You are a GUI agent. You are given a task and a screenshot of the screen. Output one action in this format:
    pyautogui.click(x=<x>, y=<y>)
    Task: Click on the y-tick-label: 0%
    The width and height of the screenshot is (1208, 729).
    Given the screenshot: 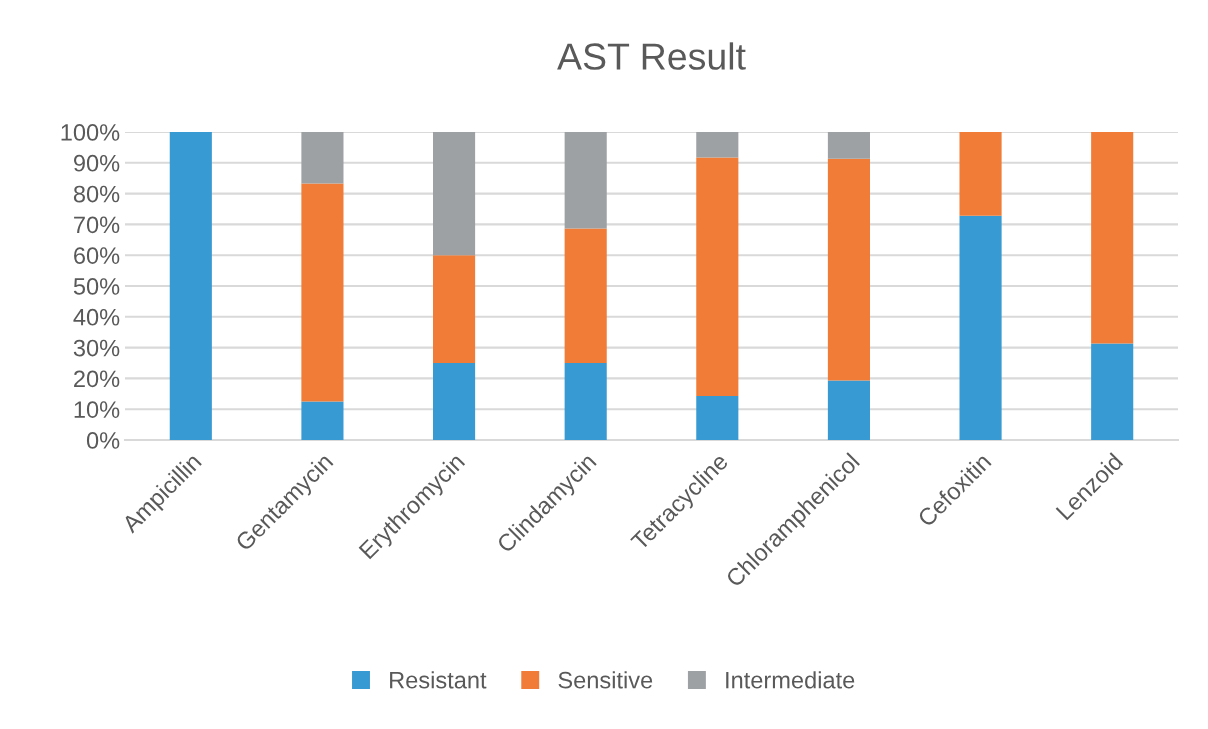 What is the action you would take?
    pyautogui.click(x=103, y=440)
    